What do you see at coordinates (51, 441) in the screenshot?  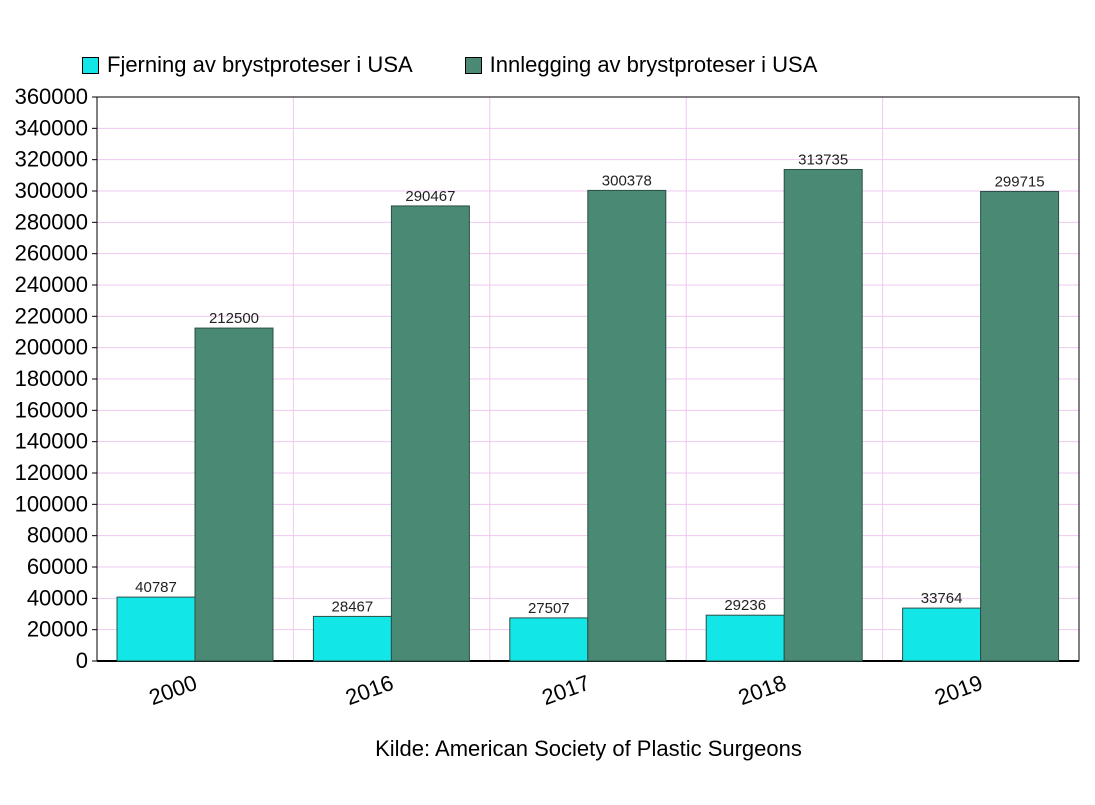 I see `y-tick-label: 140000` at bounding box center [51, 441].